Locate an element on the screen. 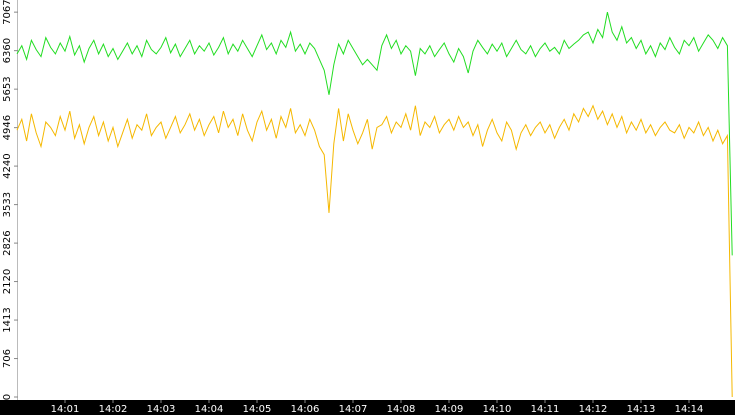 The height and width of the screenshot is (415, 735). x-axis-band is located at coordinates (367, 407).